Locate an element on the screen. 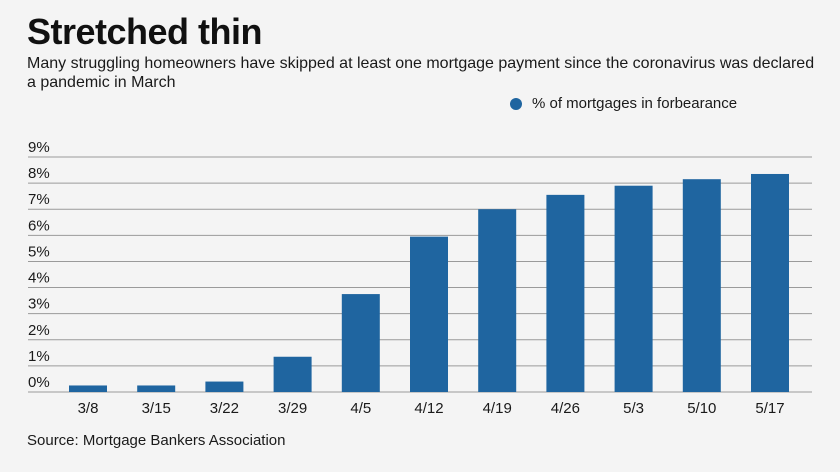 The height and width of the screenshot is (472, 840). y-tick-label: 7% is located at coordinates (39, 199).